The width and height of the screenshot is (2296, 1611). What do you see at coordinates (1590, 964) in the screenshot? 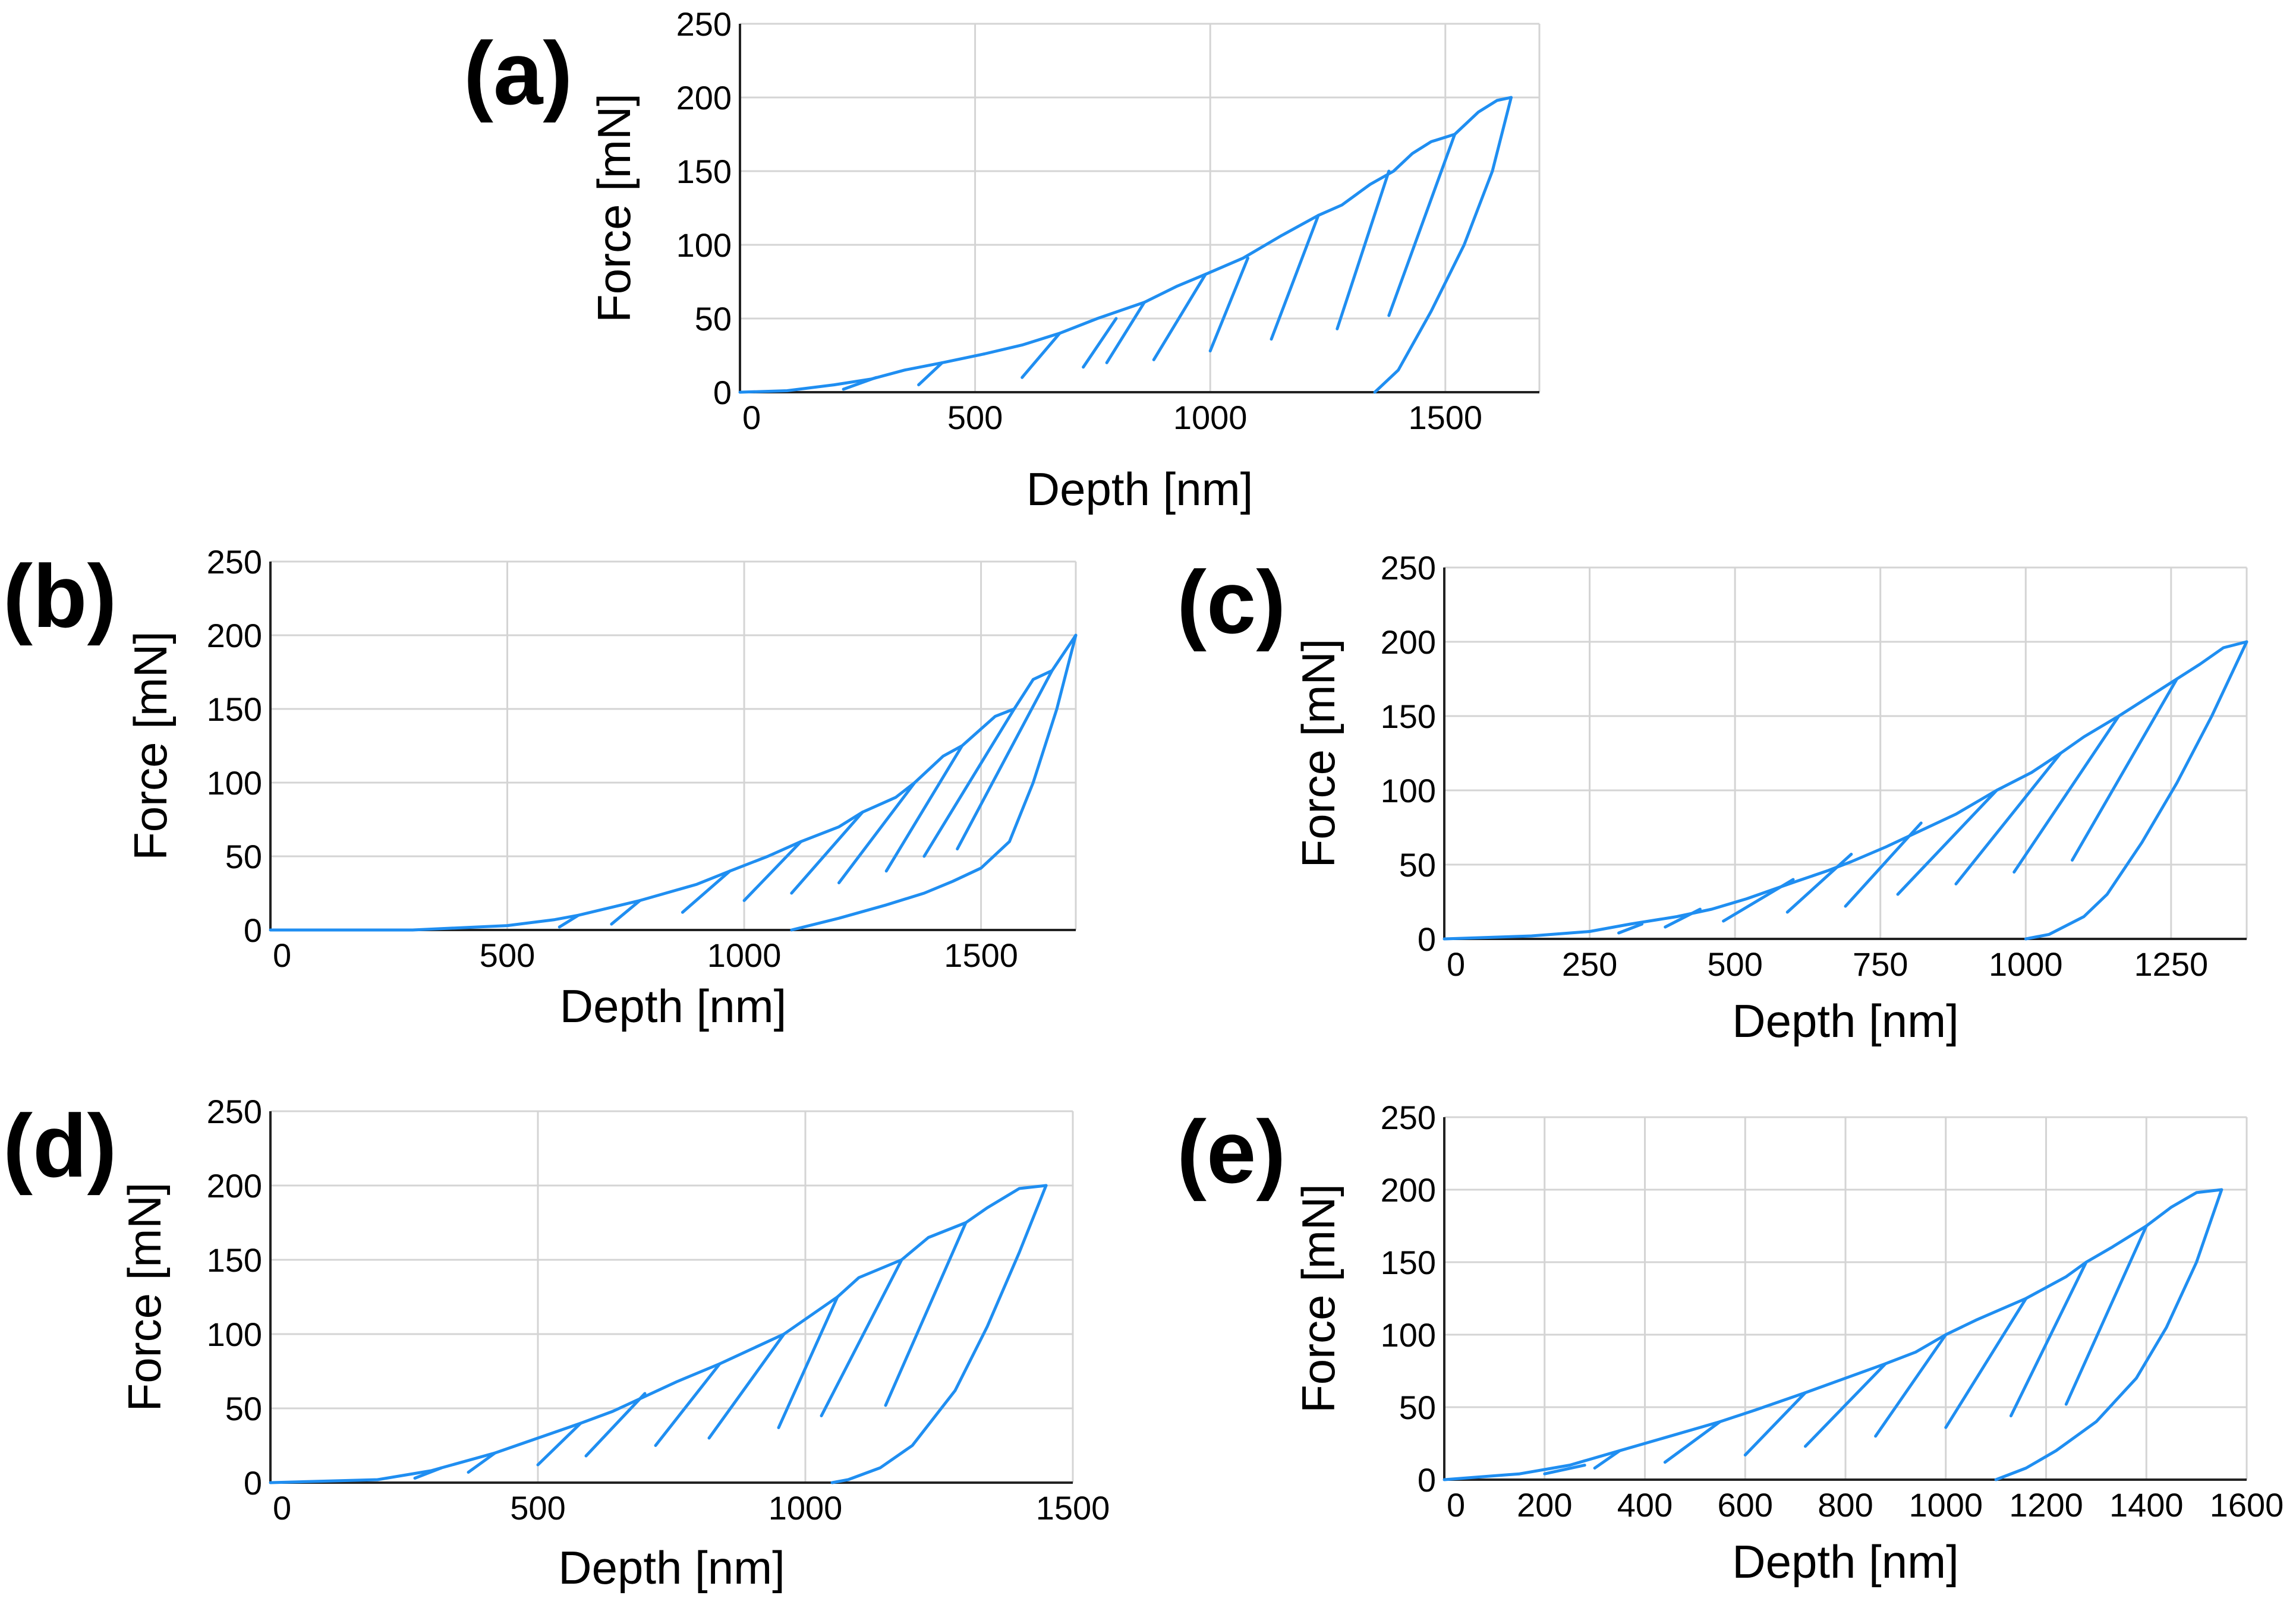
I see `x-tick-label: 250` at bounding box center [1590, 964].